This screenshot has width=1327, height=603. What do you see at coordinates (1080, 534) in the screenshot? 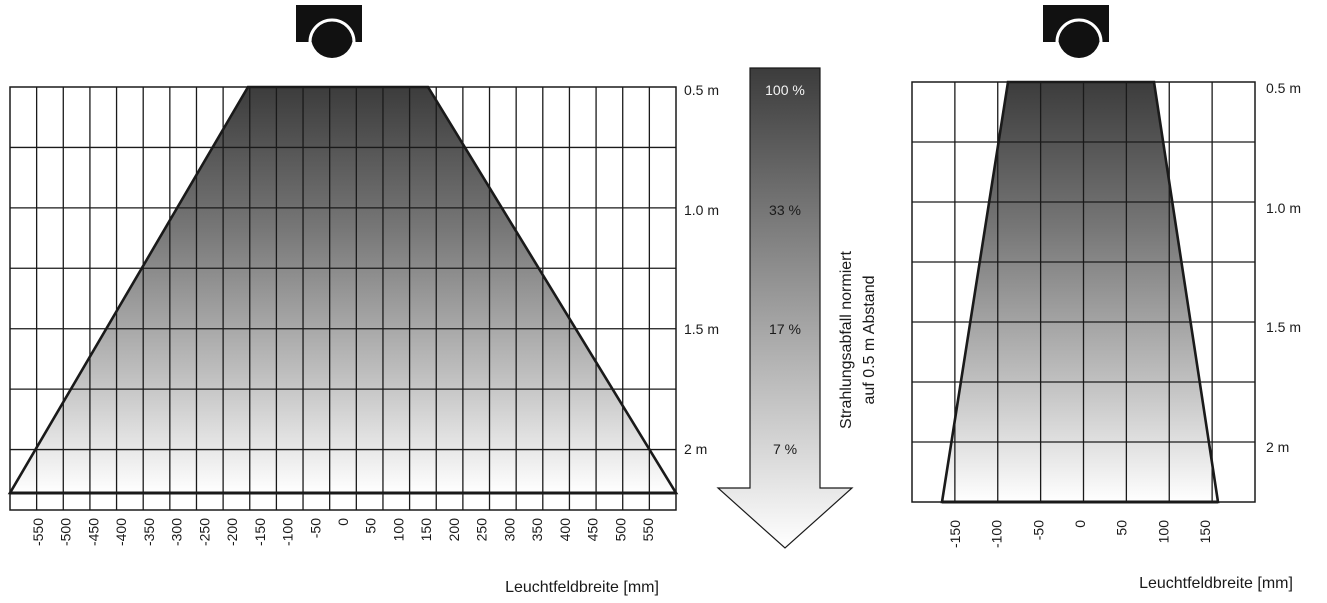
I see `right-x-ticks: -150 -100 -50 0 50 100 150` at bounding box center [1080, 534].